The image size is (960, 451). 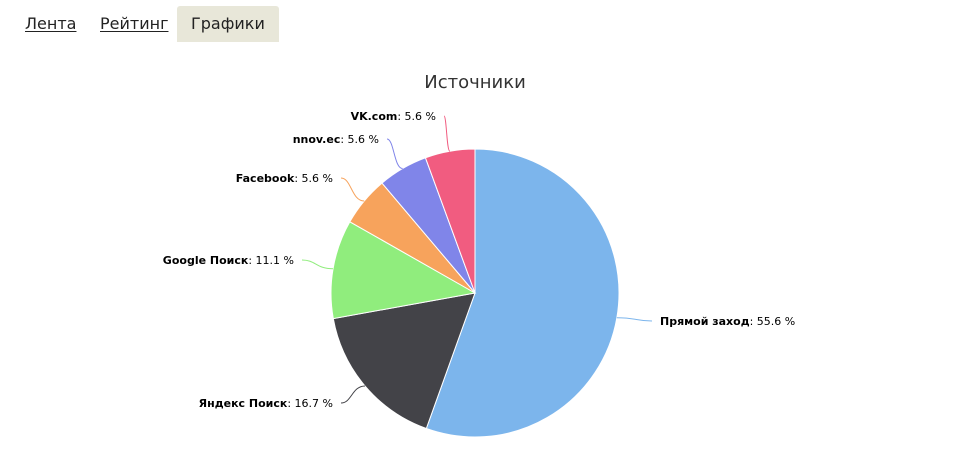 I want to click on tab-rating: Рейтинг, so click(x=134, y=23).